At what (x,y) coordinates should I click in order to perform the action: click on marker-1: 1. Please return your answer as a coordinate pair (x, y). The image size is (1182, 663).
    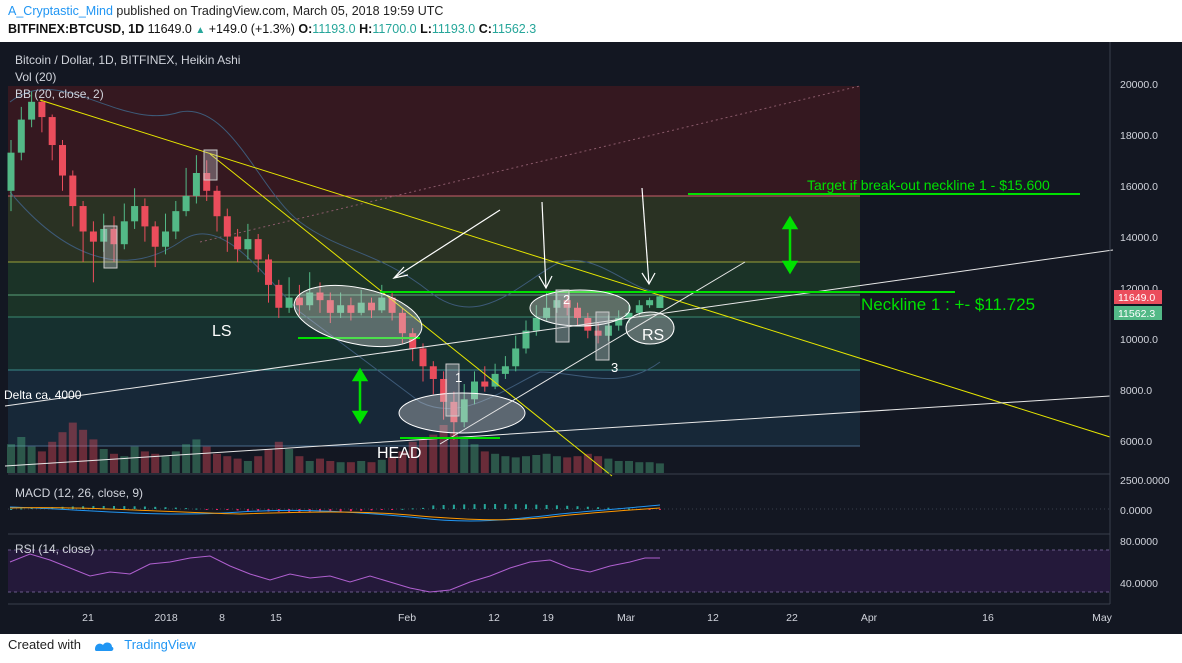
    Looking at the image, I should click on (458, 377).